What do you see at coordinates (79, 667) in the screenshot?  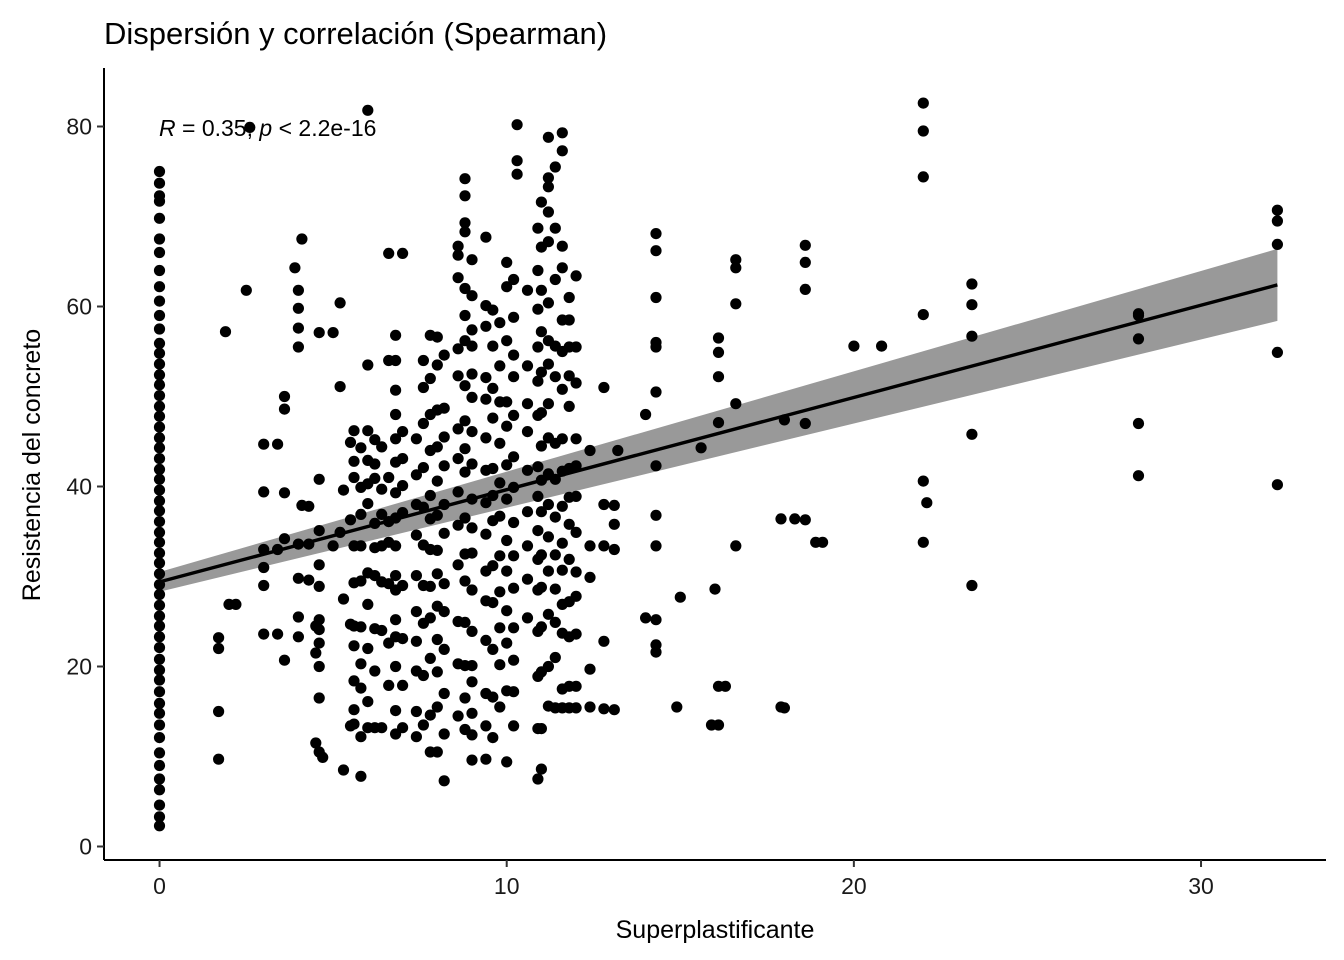 I see `y-tick-label: 20` at bounding box center [79, 667].